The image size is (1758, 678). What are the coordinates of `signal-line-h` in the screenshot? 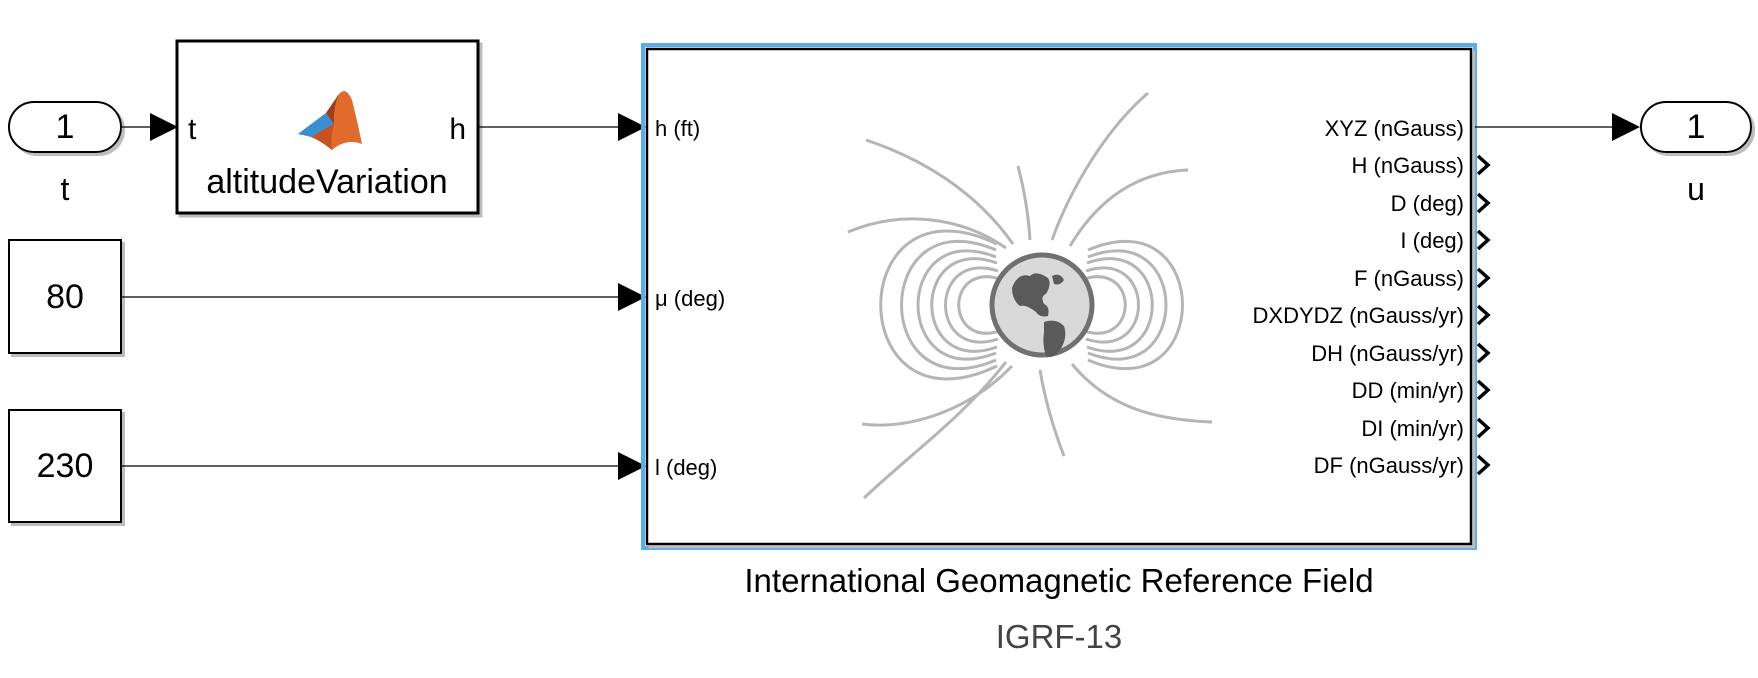 It's located at (562, 127).